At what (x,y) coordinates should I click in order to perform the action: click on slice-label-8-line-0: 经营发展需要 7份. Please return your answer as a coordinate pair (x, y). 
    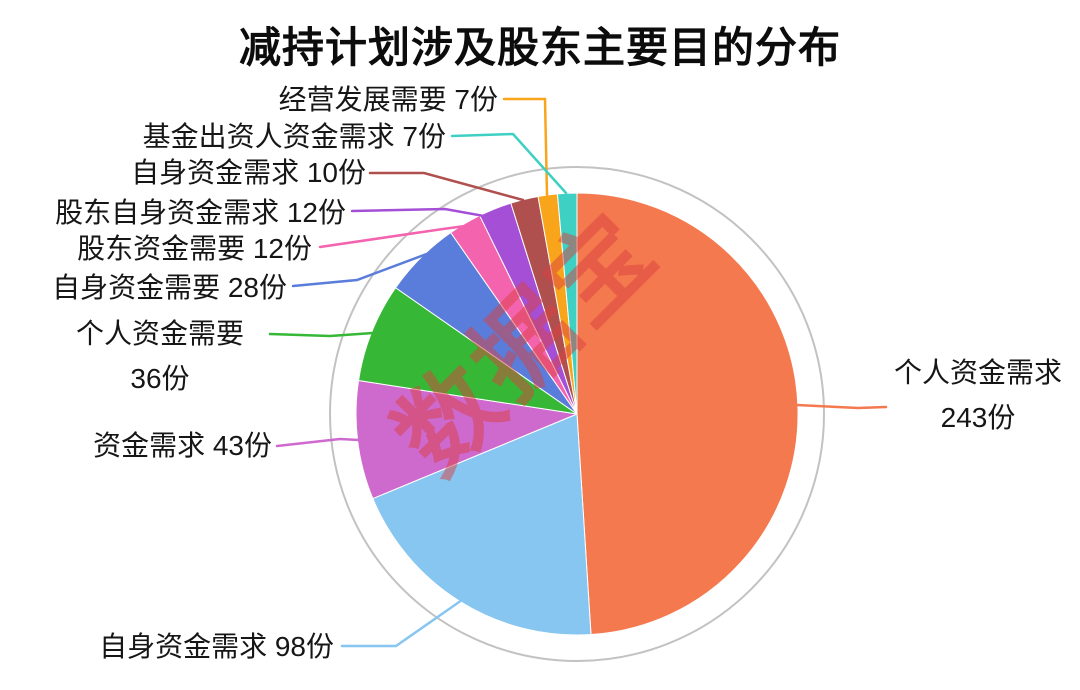
    Looking at the image, I should click on (388, 99).